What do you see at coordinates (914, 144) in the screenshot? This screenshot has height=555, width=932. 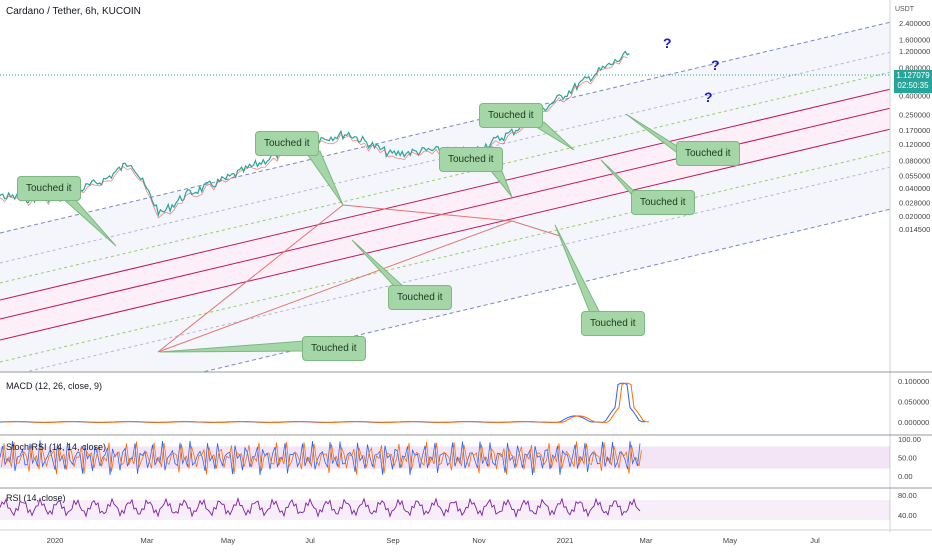 I see `price-tick-8: 0.120000` at bounding box center [914, 144].